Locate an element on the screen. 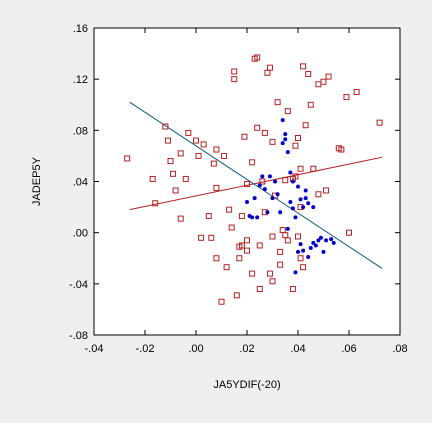 The width and height of the screenshot is (432, 423). x-tick-label: .08 is located at coordinates (399, 349).